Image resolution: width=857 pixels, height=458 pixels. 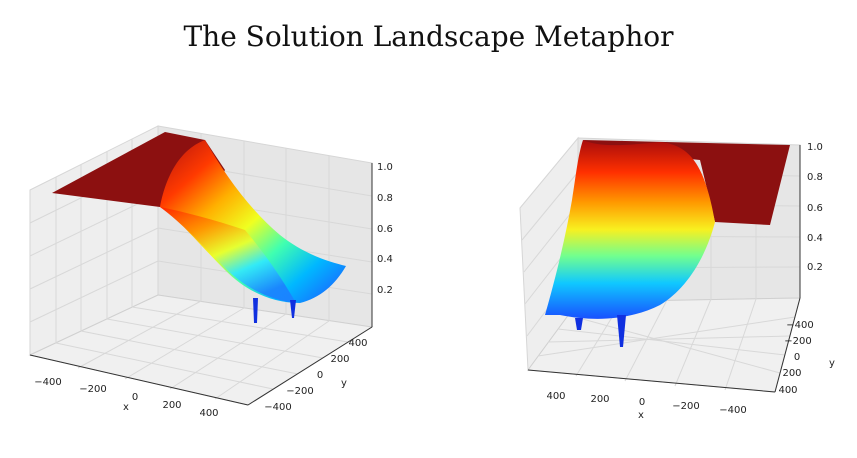 I want to click on right-surface-bowl, so click(x=630, y=229).